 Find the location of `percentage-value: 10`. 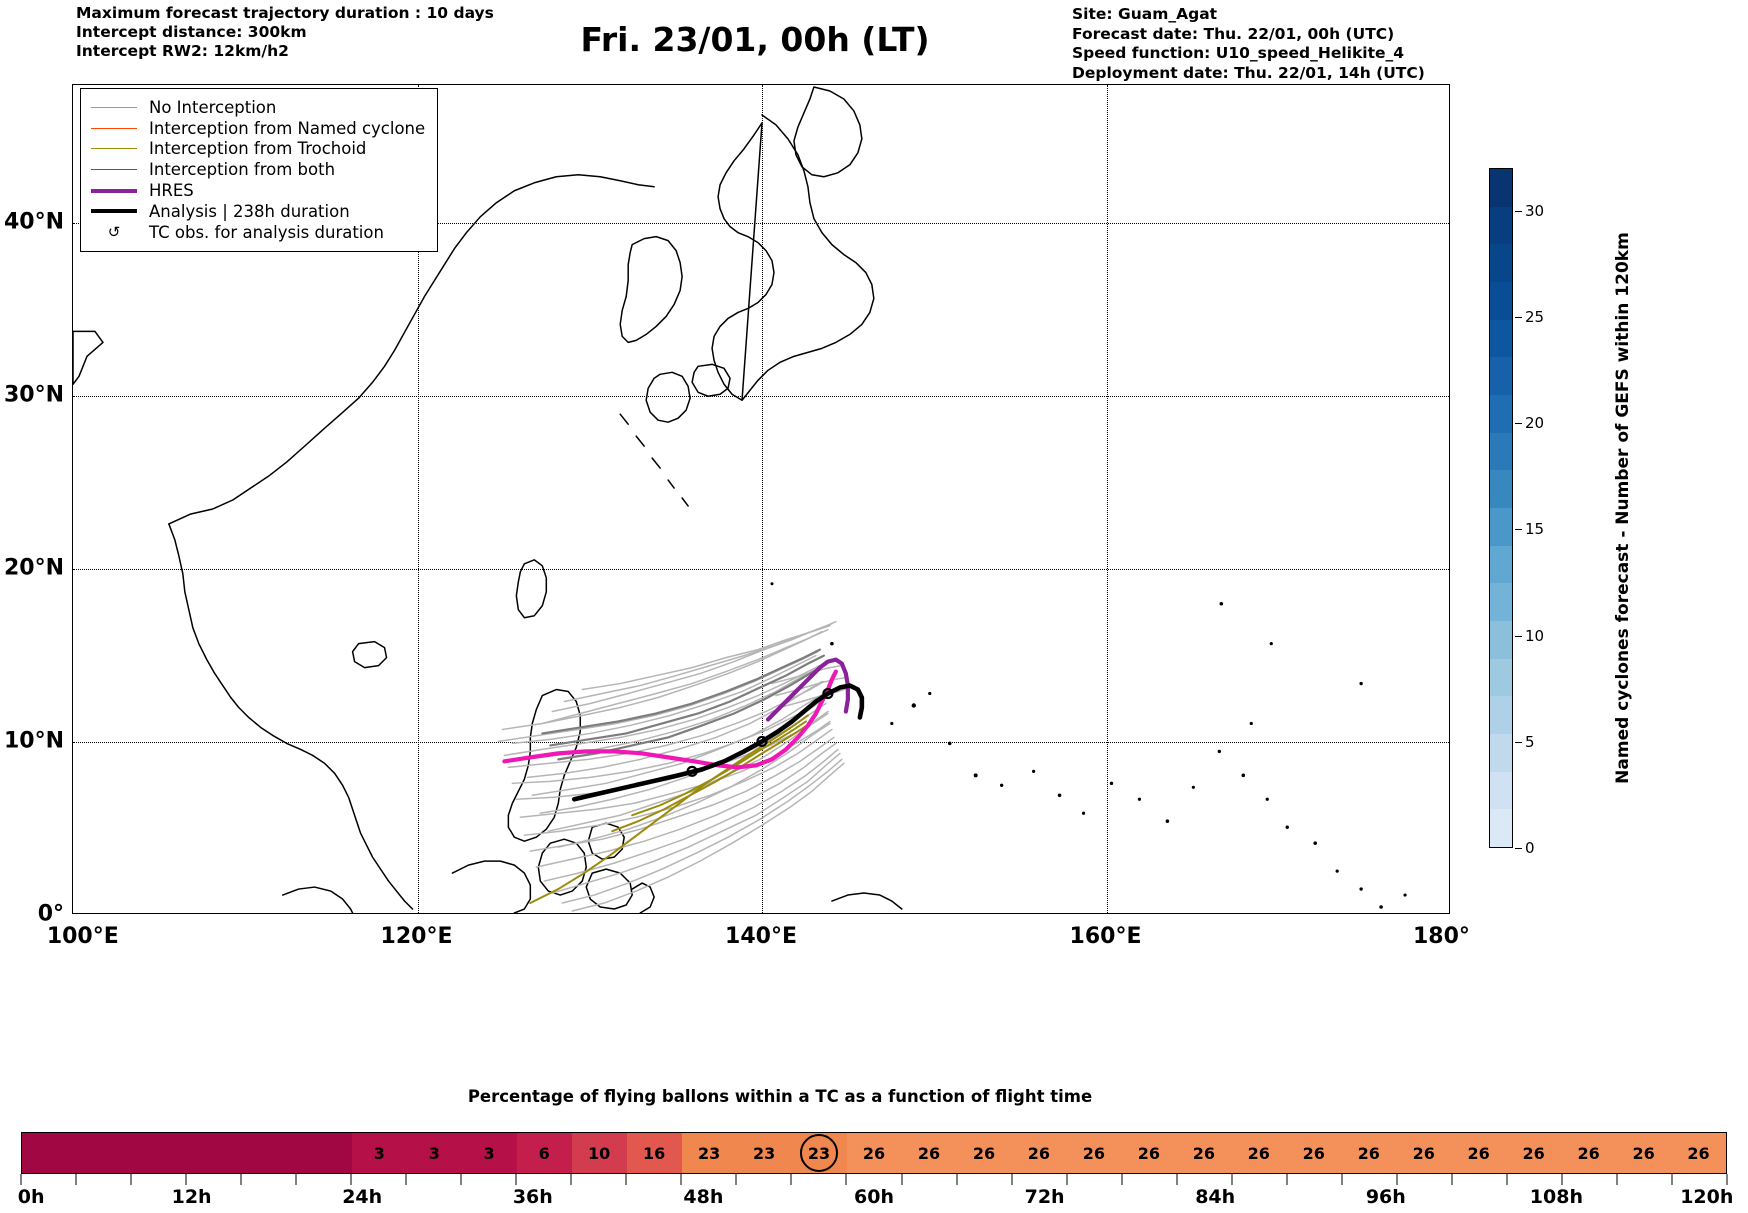

percentage-value: 10 is located at coordinates (599, 1153).